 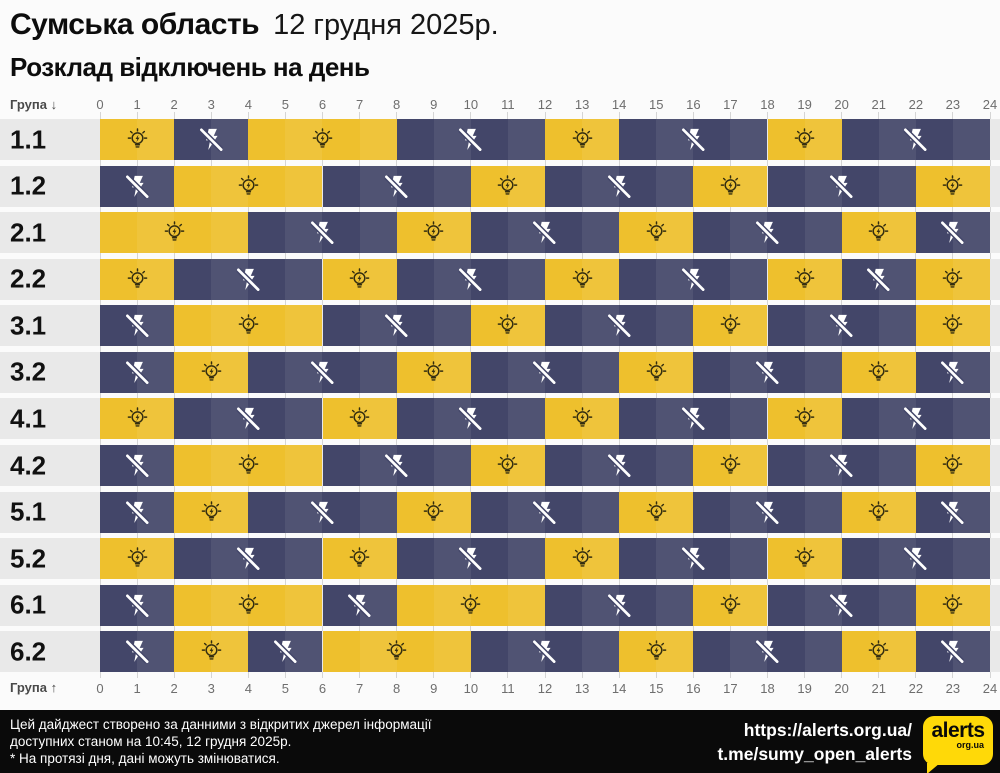 What do you see at coordinates (500, 186) in the screenshot?
I see `schedule-row-1.2: 1.2` at bounding box center [500, 186].